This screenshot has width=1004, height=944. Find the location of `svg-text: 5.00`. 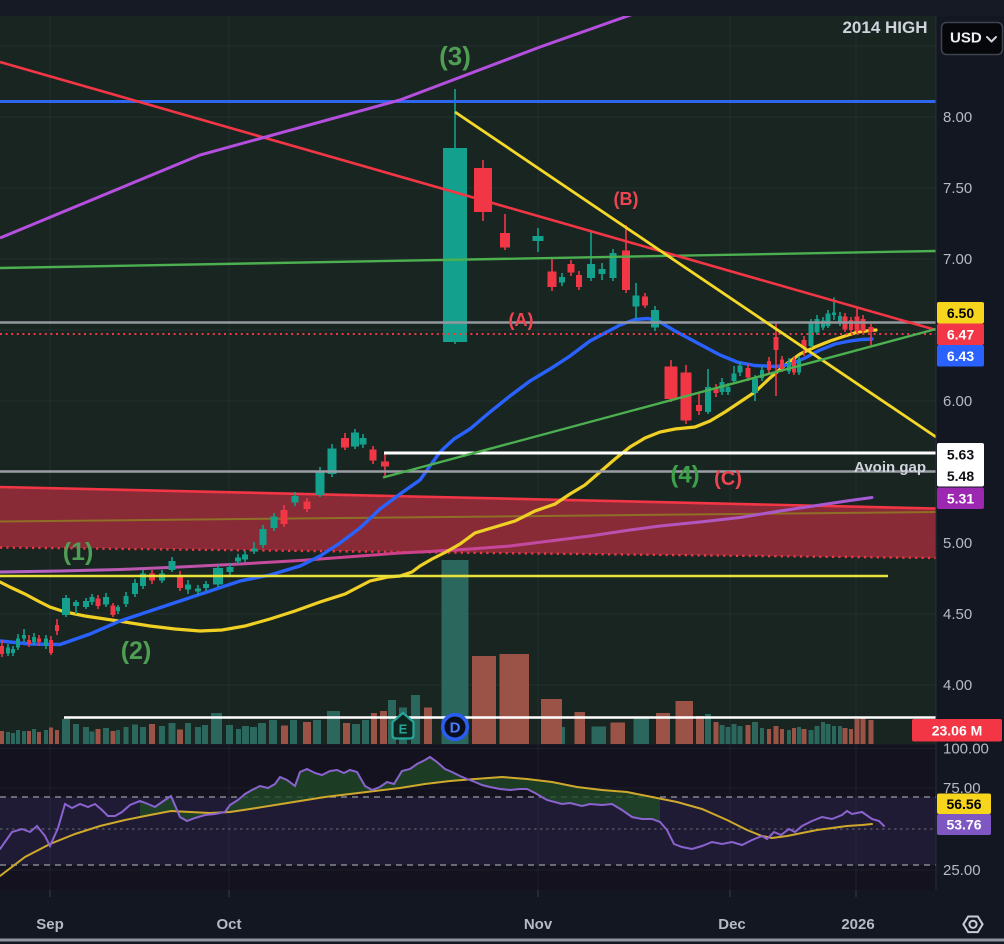

svg-text: 5.00 is located at coordinates (957, 543).